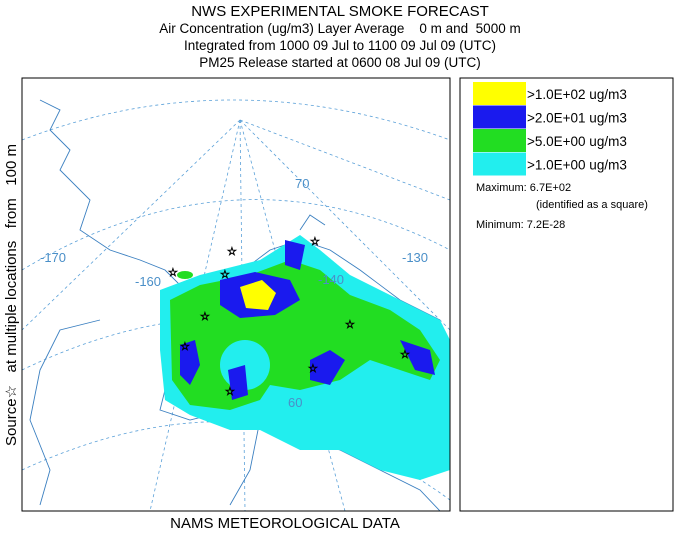  I want to click on legend-label: >2.0E+01 ug/m3, so click(577, 118).